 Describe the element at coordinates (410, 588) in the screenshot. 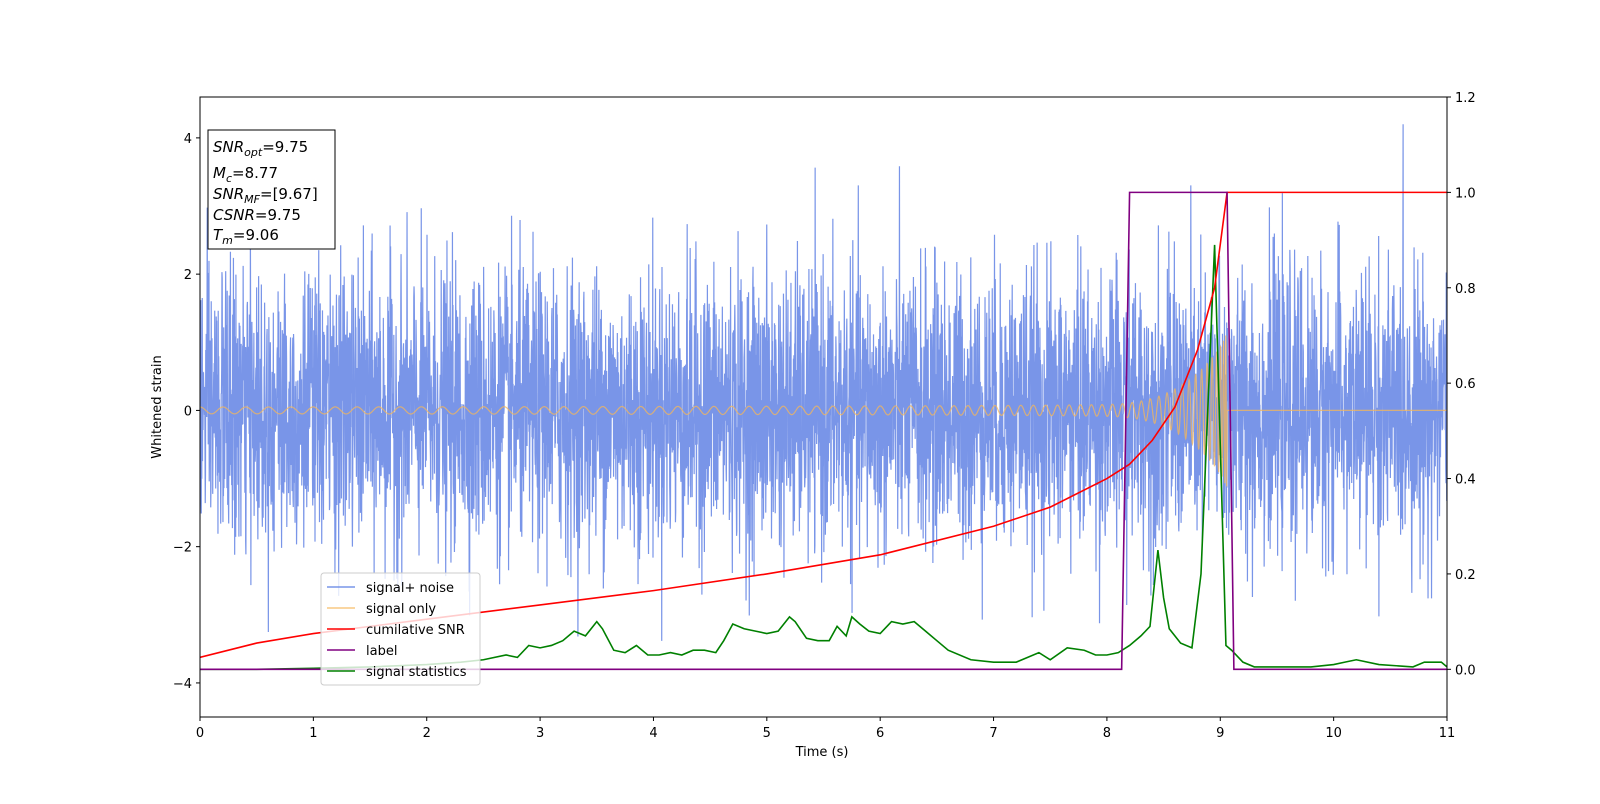

I see `legend-label: signal+ noise` at that location.